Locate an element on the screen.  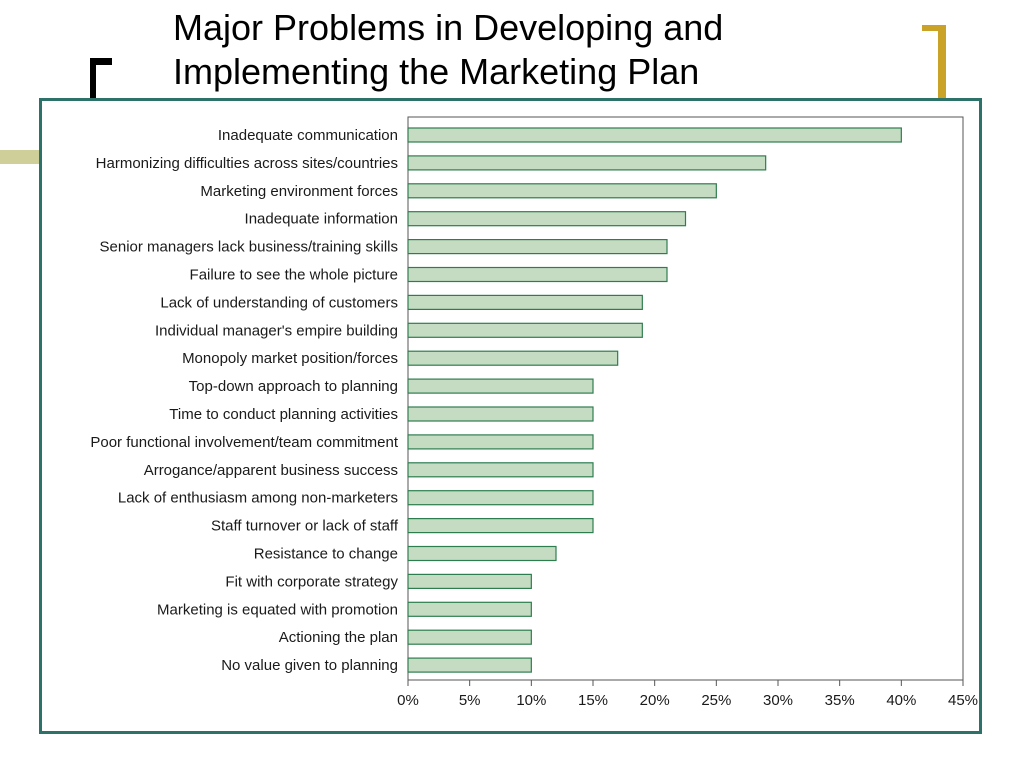
slide-title-line-1: Major Problems in Developing and is located at coordinates (448, 27).